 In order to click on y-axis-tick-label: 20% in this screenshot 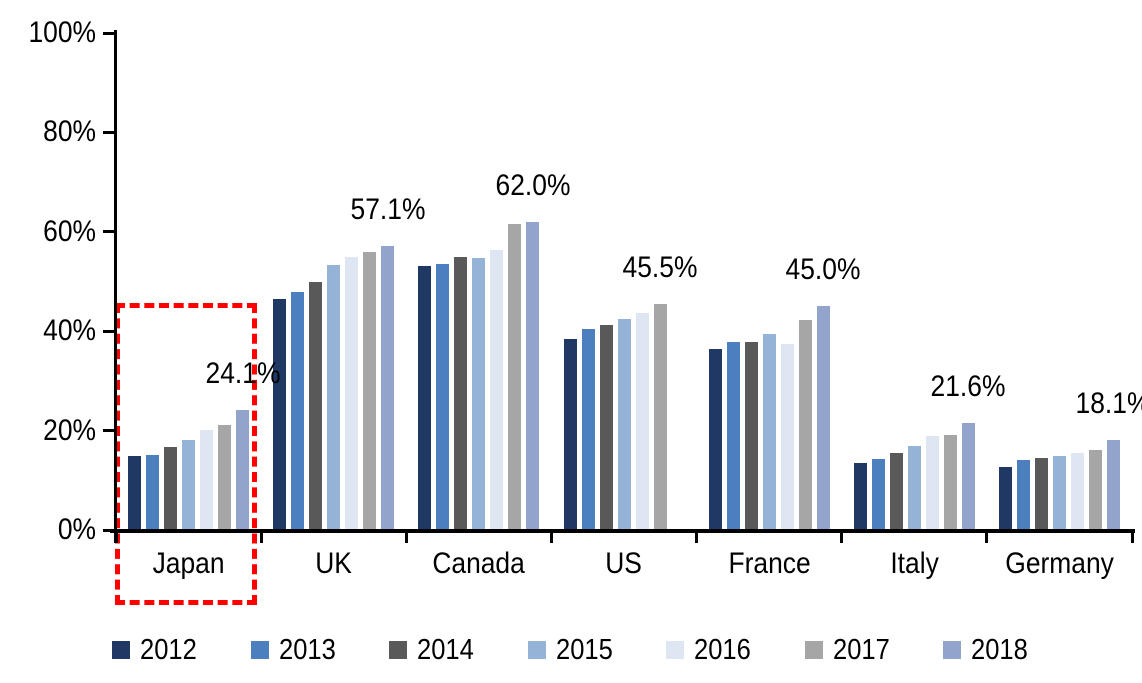, I will do `click(69, 430)`.